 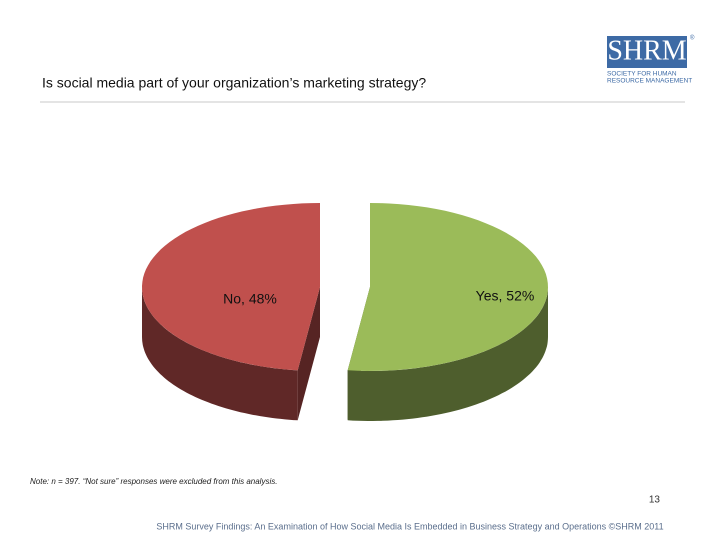 What do you see at coordinates (642, 74) in the screenshot?
I see `logo-tagline: SOCIETY FOR HUMAN` at bounding box center [642, 74].